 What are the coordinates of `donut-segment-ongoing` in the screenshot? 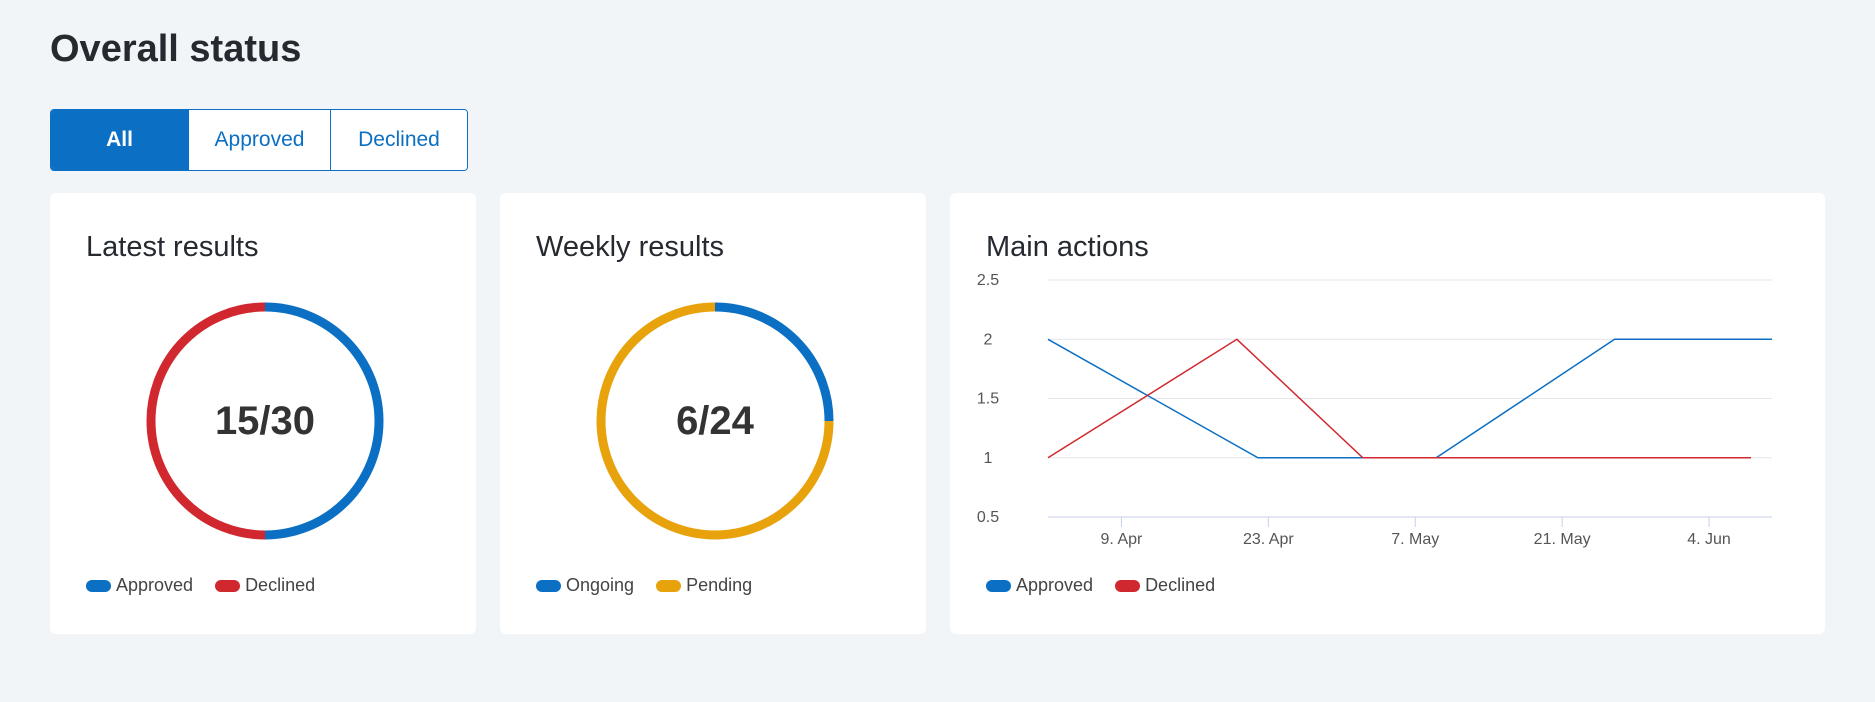 It's located at (774, 362).